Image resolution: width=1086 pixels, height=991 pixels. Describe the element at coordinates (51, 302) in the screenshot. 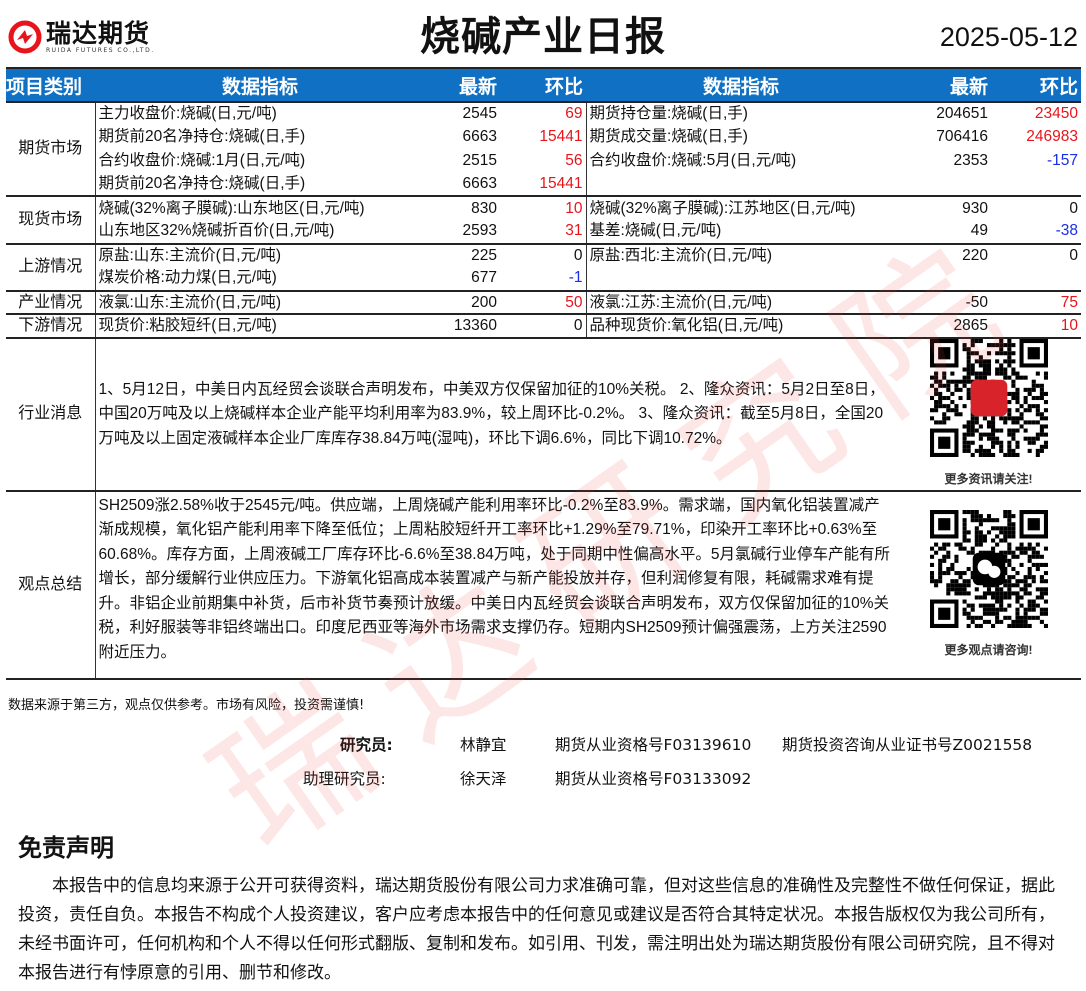

I see `category-cell: 产业情况` at that location.